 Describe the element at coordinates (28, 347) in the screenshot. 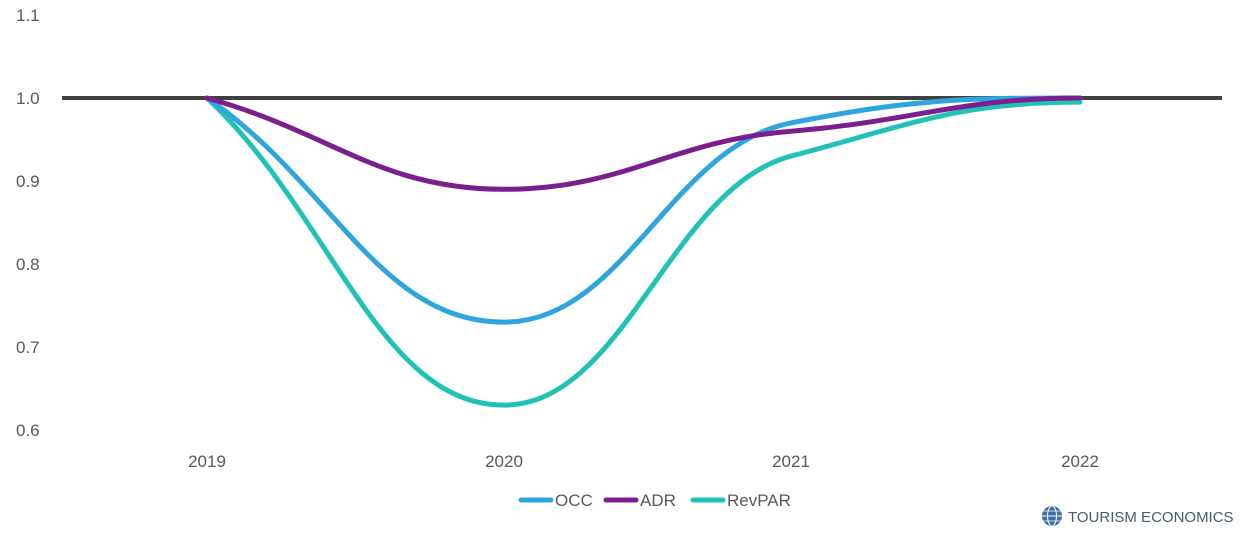

I see `y-tick-label: 0.7` at that location.